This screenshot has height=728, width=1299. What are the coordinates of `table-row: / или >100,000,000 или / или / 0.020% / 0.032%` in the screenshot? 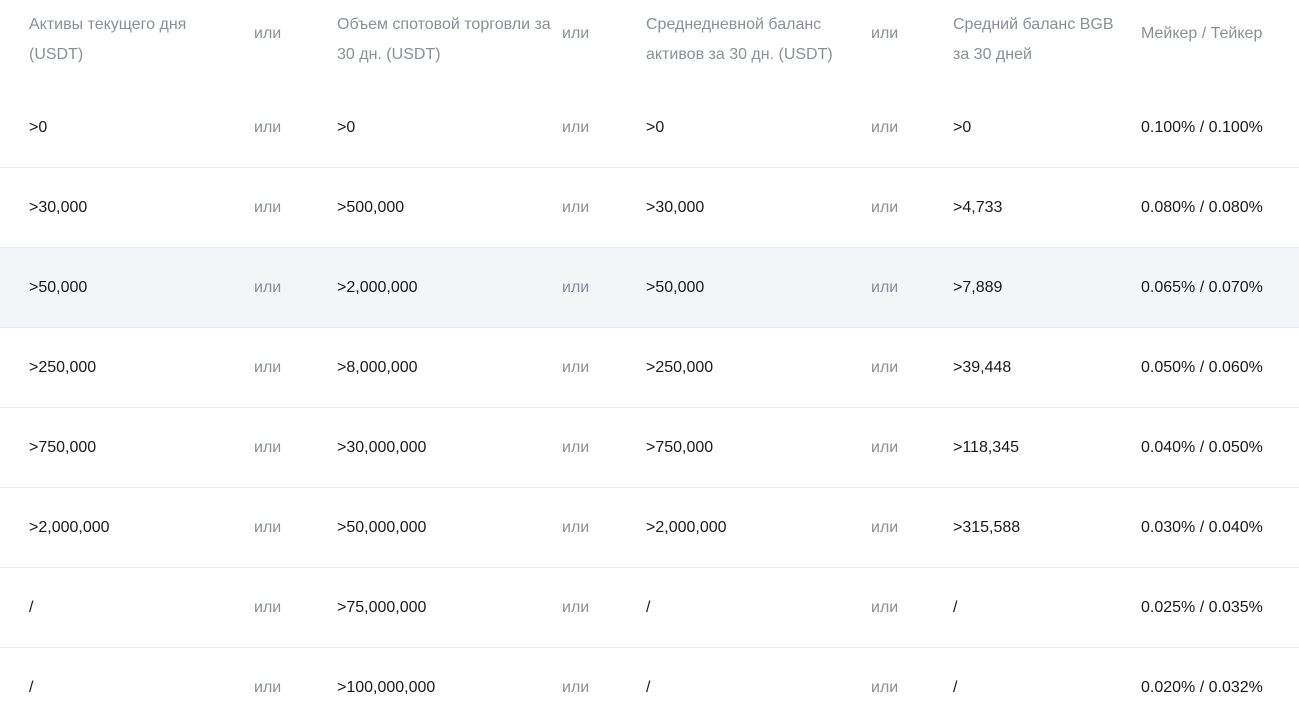 It's located at (649, 688).